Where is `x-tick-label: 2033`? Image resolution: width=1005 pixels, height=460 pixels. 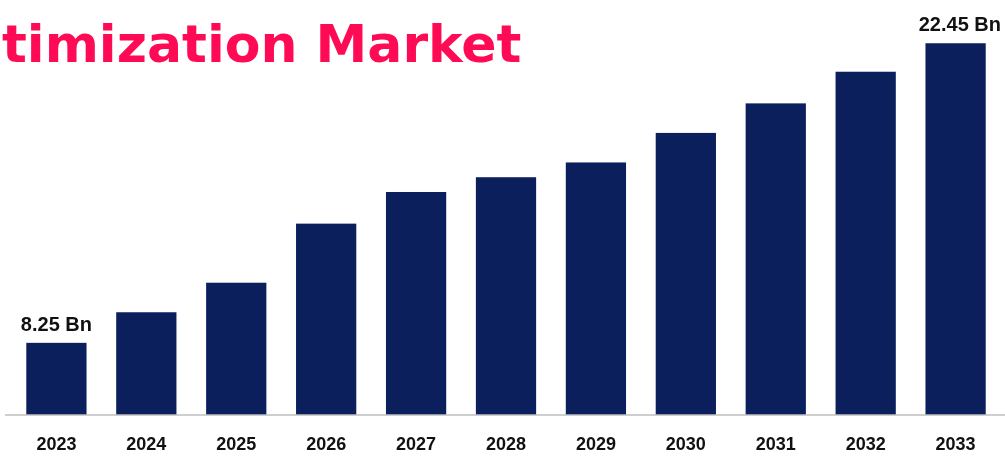 x-tick-label: 2033 is located at coordinates (955, 444).